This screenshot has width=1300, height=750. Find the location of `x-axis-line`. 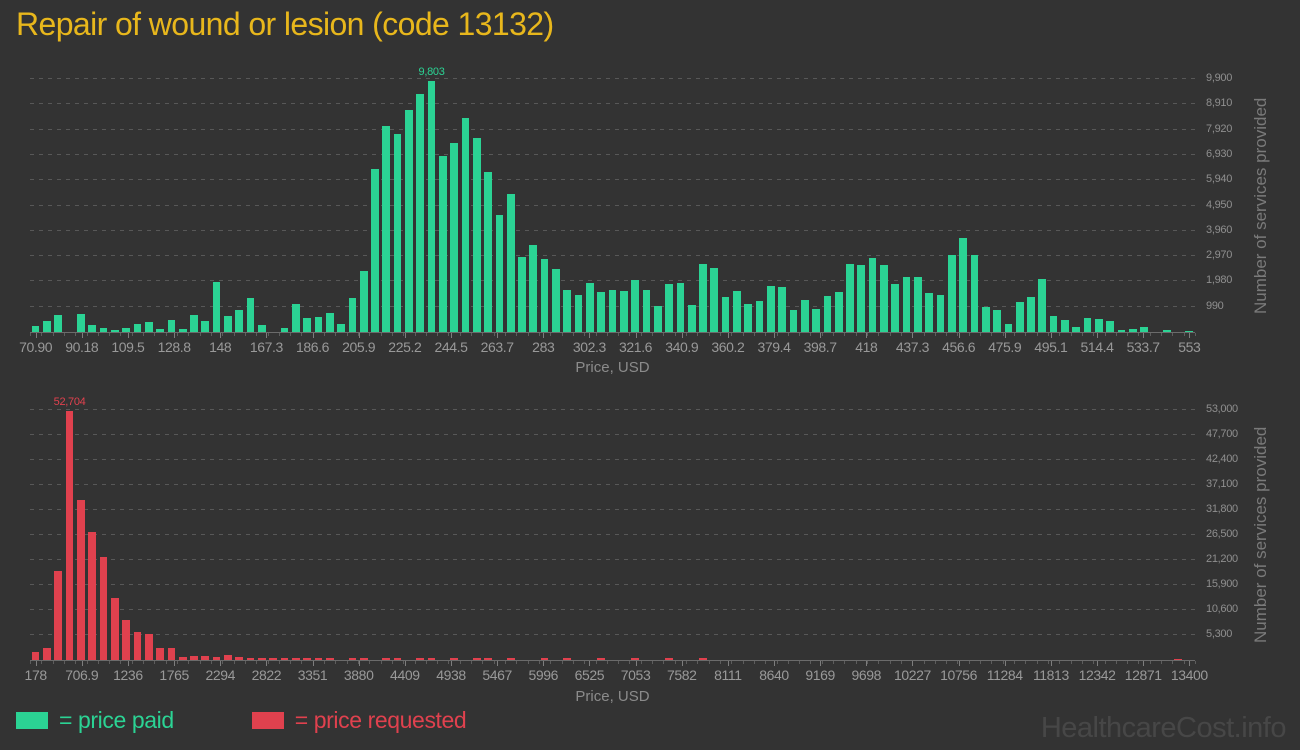

x-axis-line is located at coordinates (612, 660).